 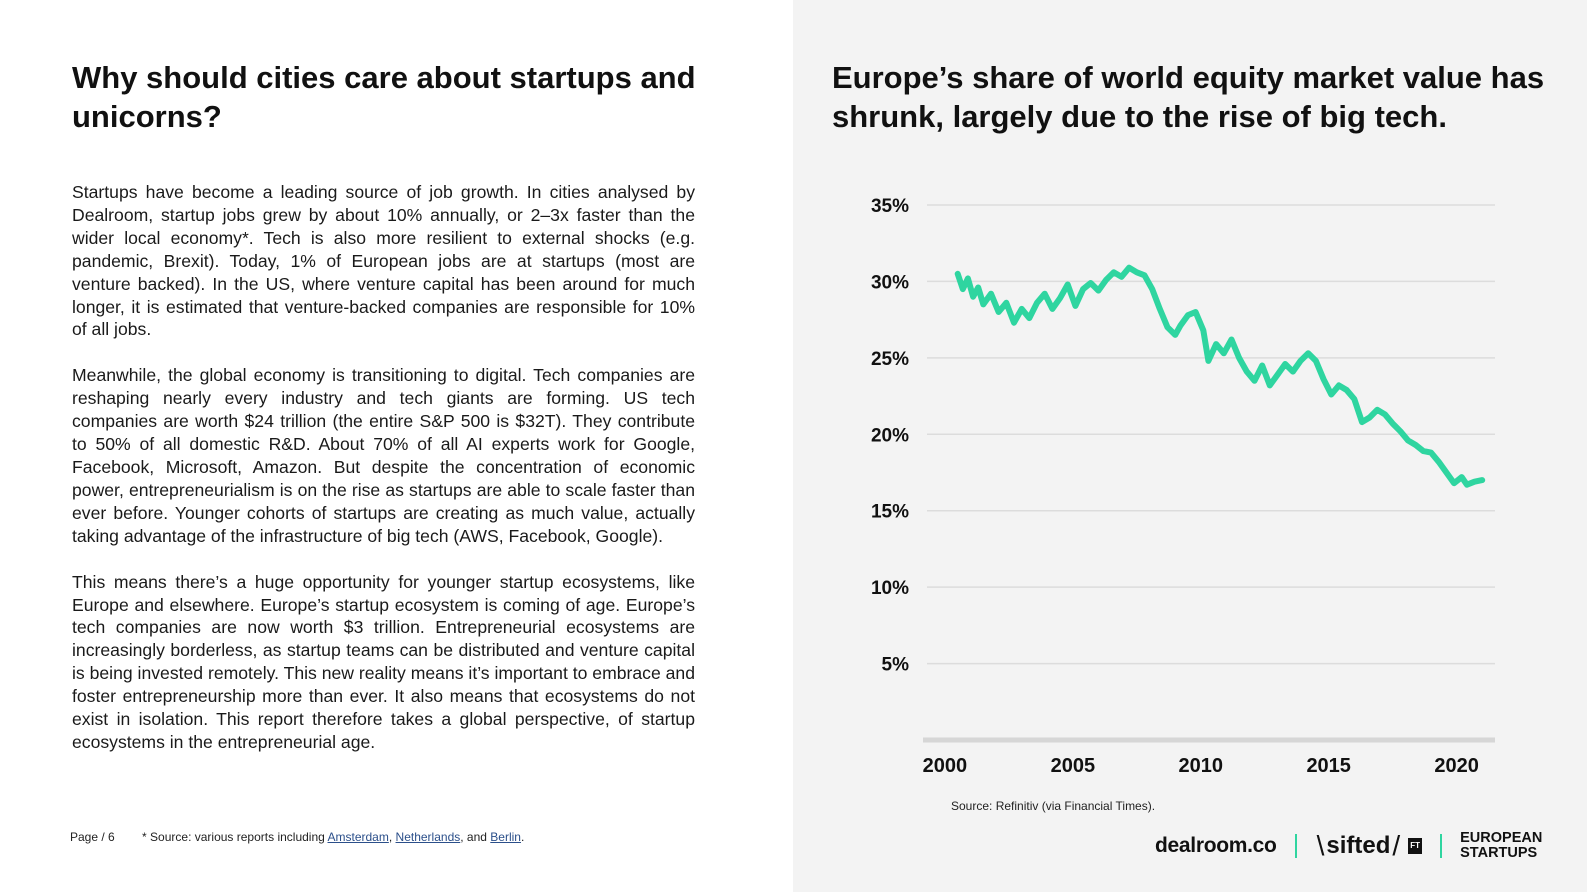 I want to click on y-tick-label: 35%, so click(x=890, y=206).